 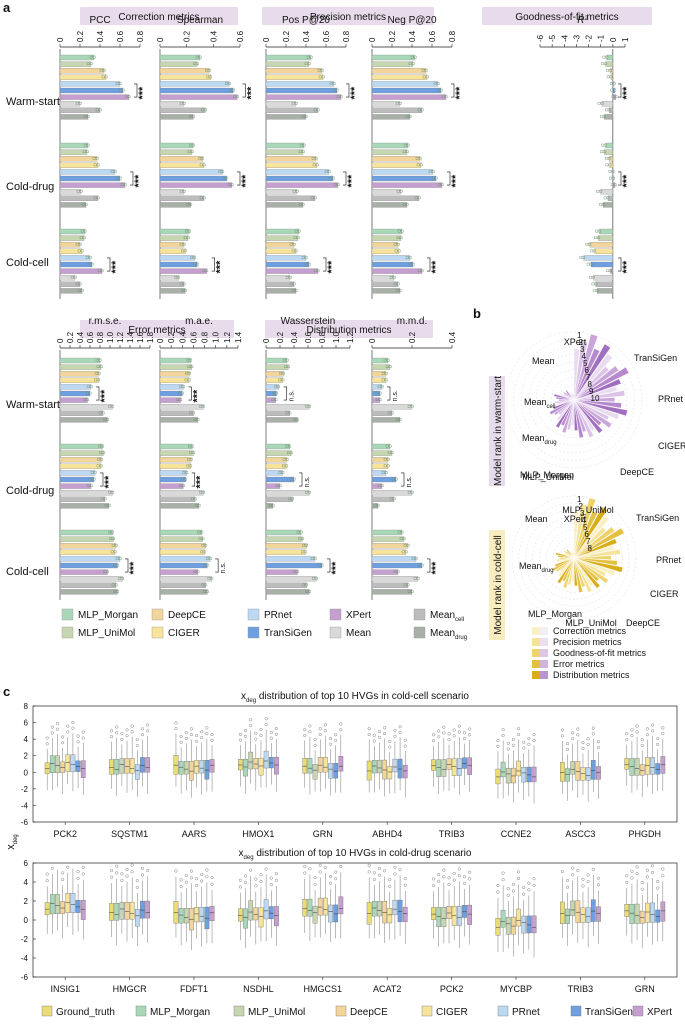 I want to click on legend-label: Ground_truth, so click(x=85, y=1012).